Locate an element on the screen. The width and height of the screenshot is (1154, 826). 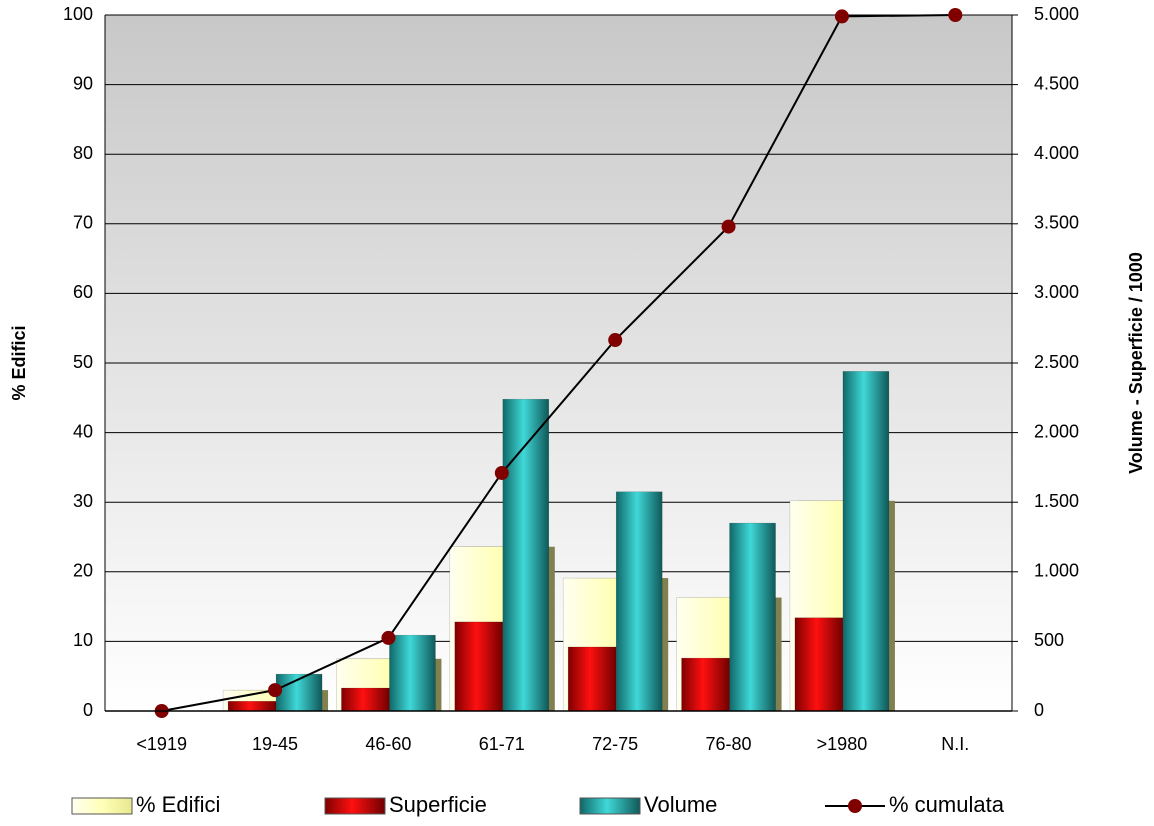
y2-tick-label: 2.500 is located at coordinates (1056, 362).